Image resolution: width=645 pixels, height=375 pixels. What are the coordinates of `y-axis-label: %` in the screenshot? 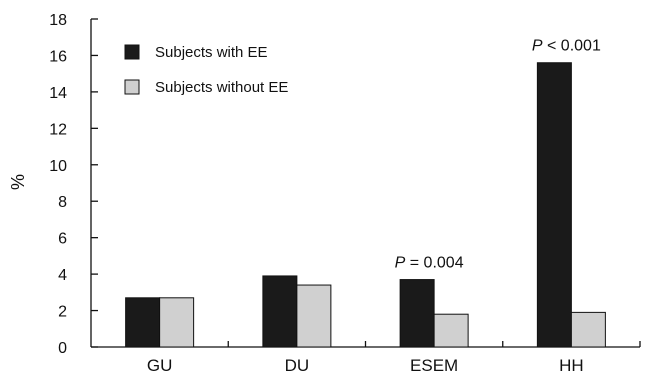 It's located at (18, 182).